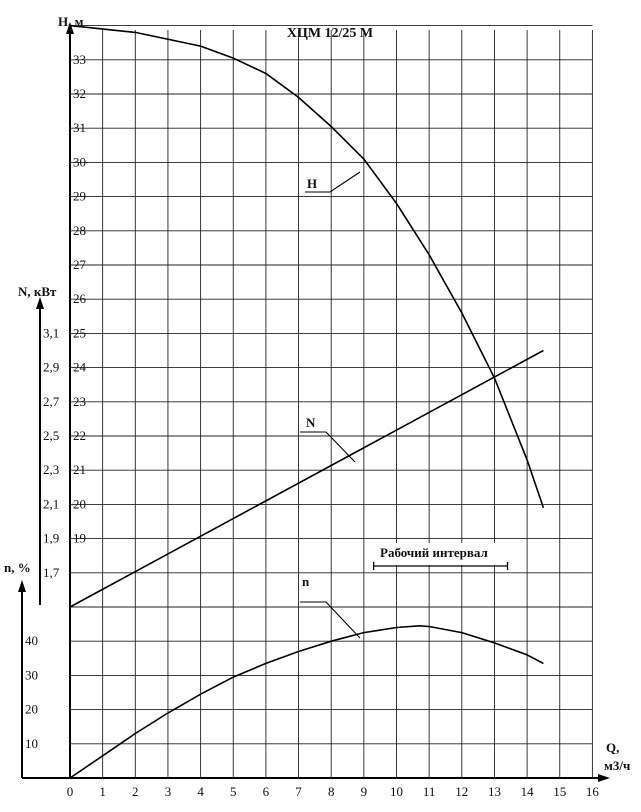  I want to click on n-tick-label: 3,1, so click(51, 332).